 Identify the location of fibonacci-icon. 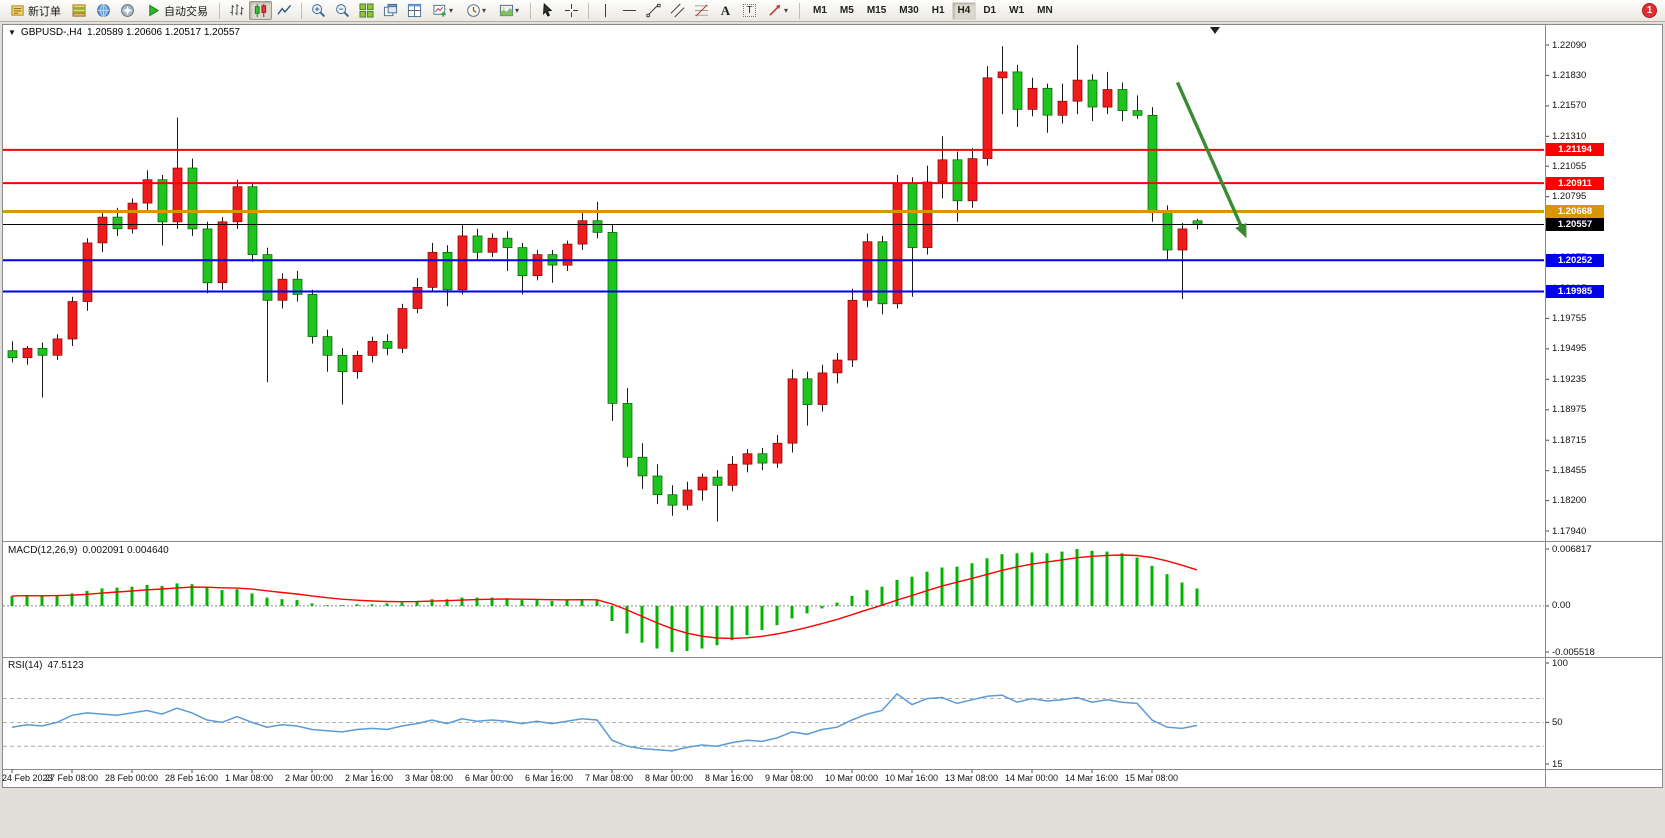
(701, 10).